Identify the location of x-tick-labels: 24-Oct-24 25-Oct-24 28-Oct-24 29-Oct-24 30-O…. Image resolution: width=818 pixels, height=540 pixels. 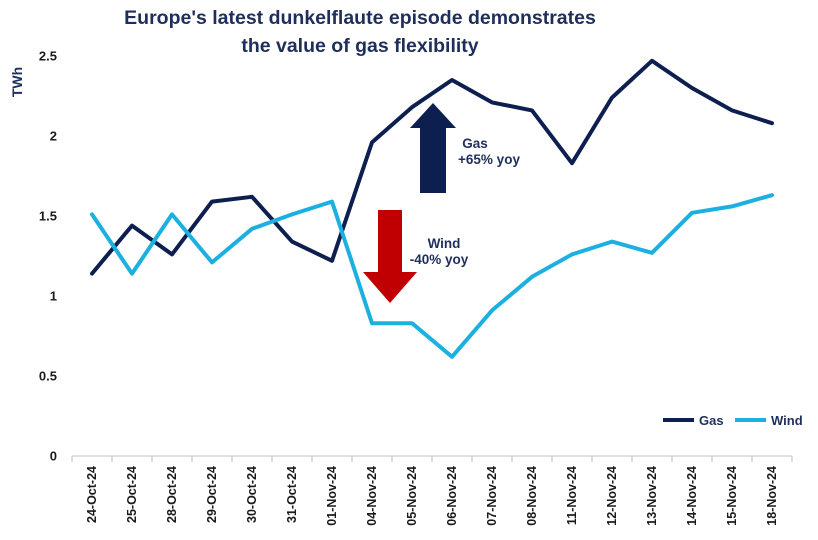
(432, 491).